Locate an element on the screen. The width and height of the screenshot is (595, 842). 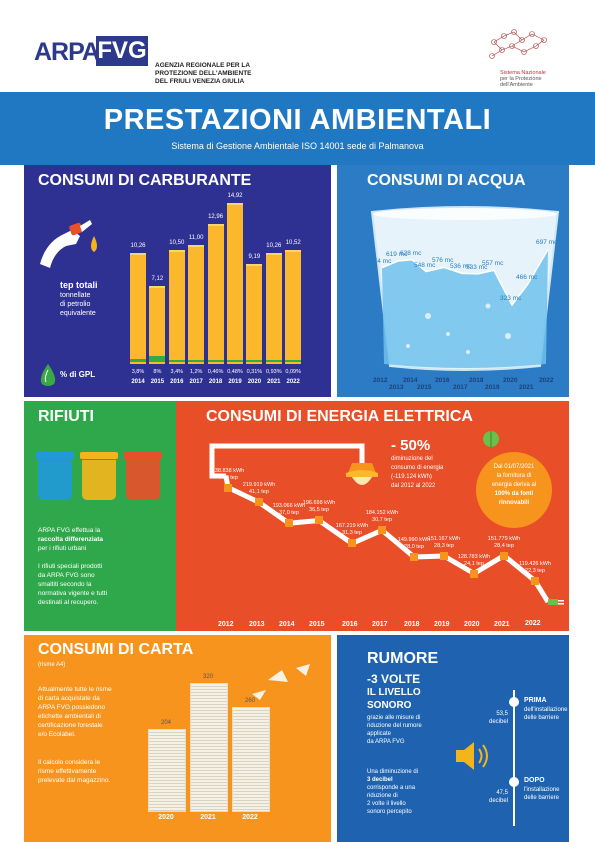
agency-line-3: DEL FRIULI VENEZIA GIULIA is located at coordinates (200, 81).